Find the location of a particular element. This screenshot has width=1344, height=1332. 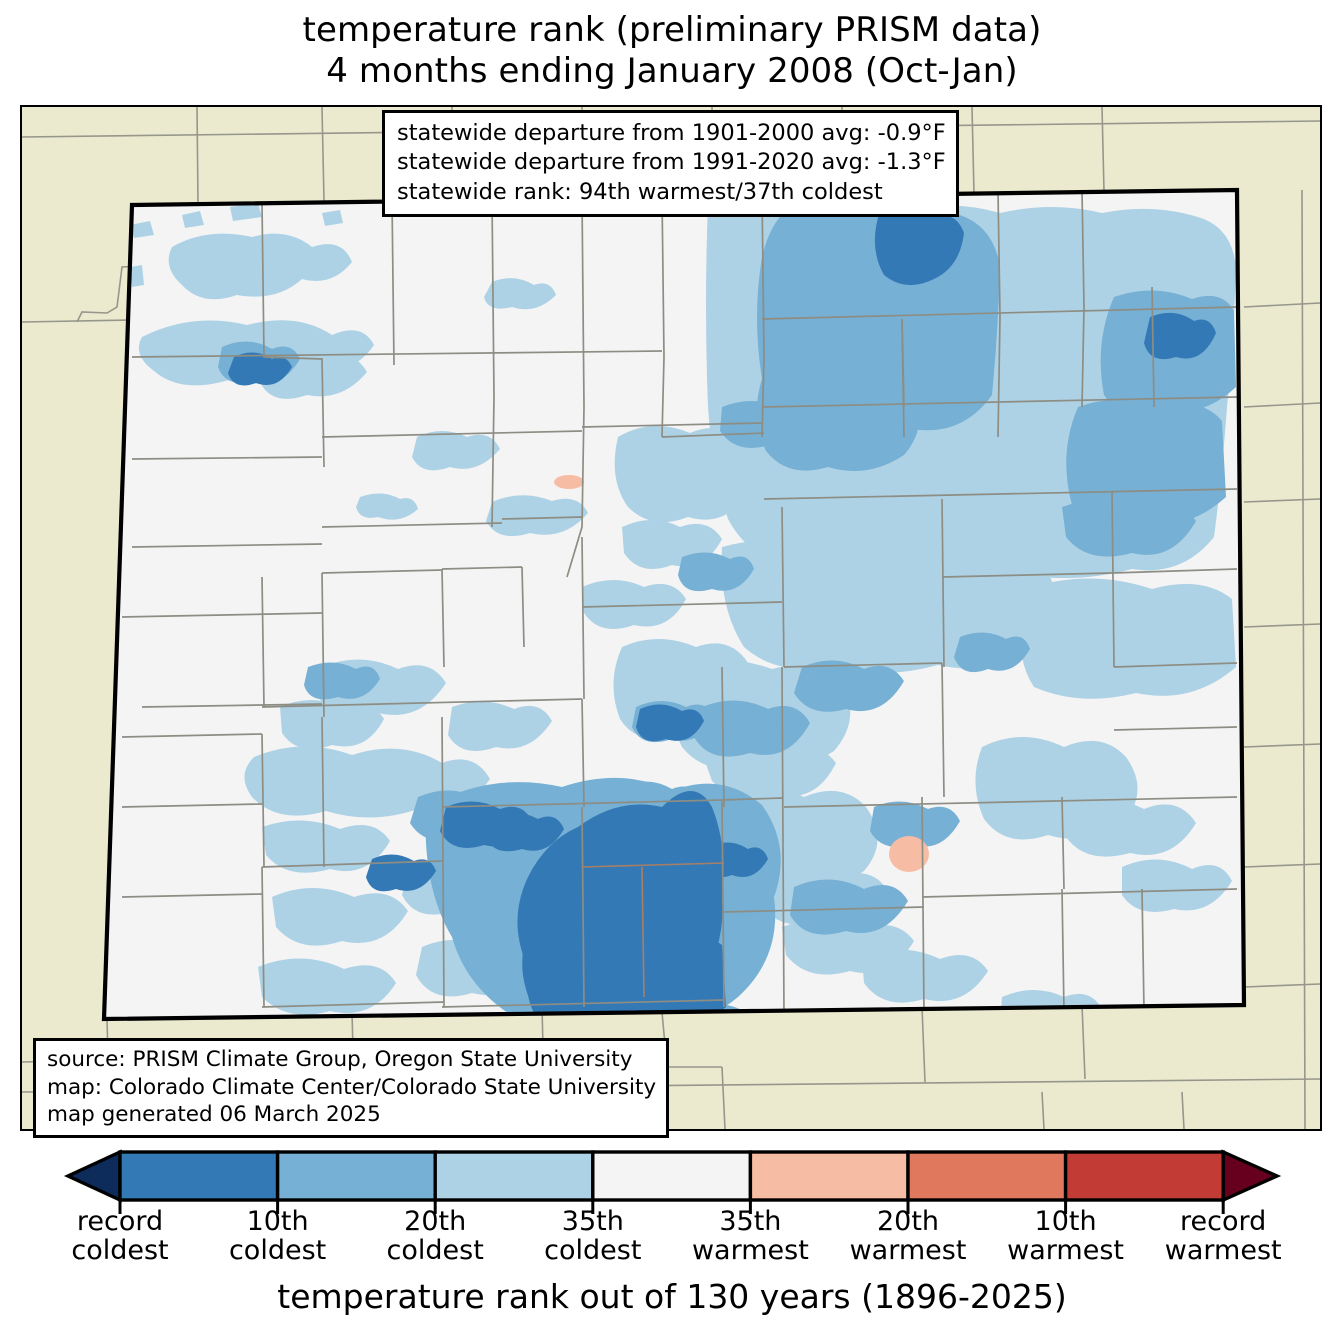

colorbar-graphic is located at coordinates (672, 1181).